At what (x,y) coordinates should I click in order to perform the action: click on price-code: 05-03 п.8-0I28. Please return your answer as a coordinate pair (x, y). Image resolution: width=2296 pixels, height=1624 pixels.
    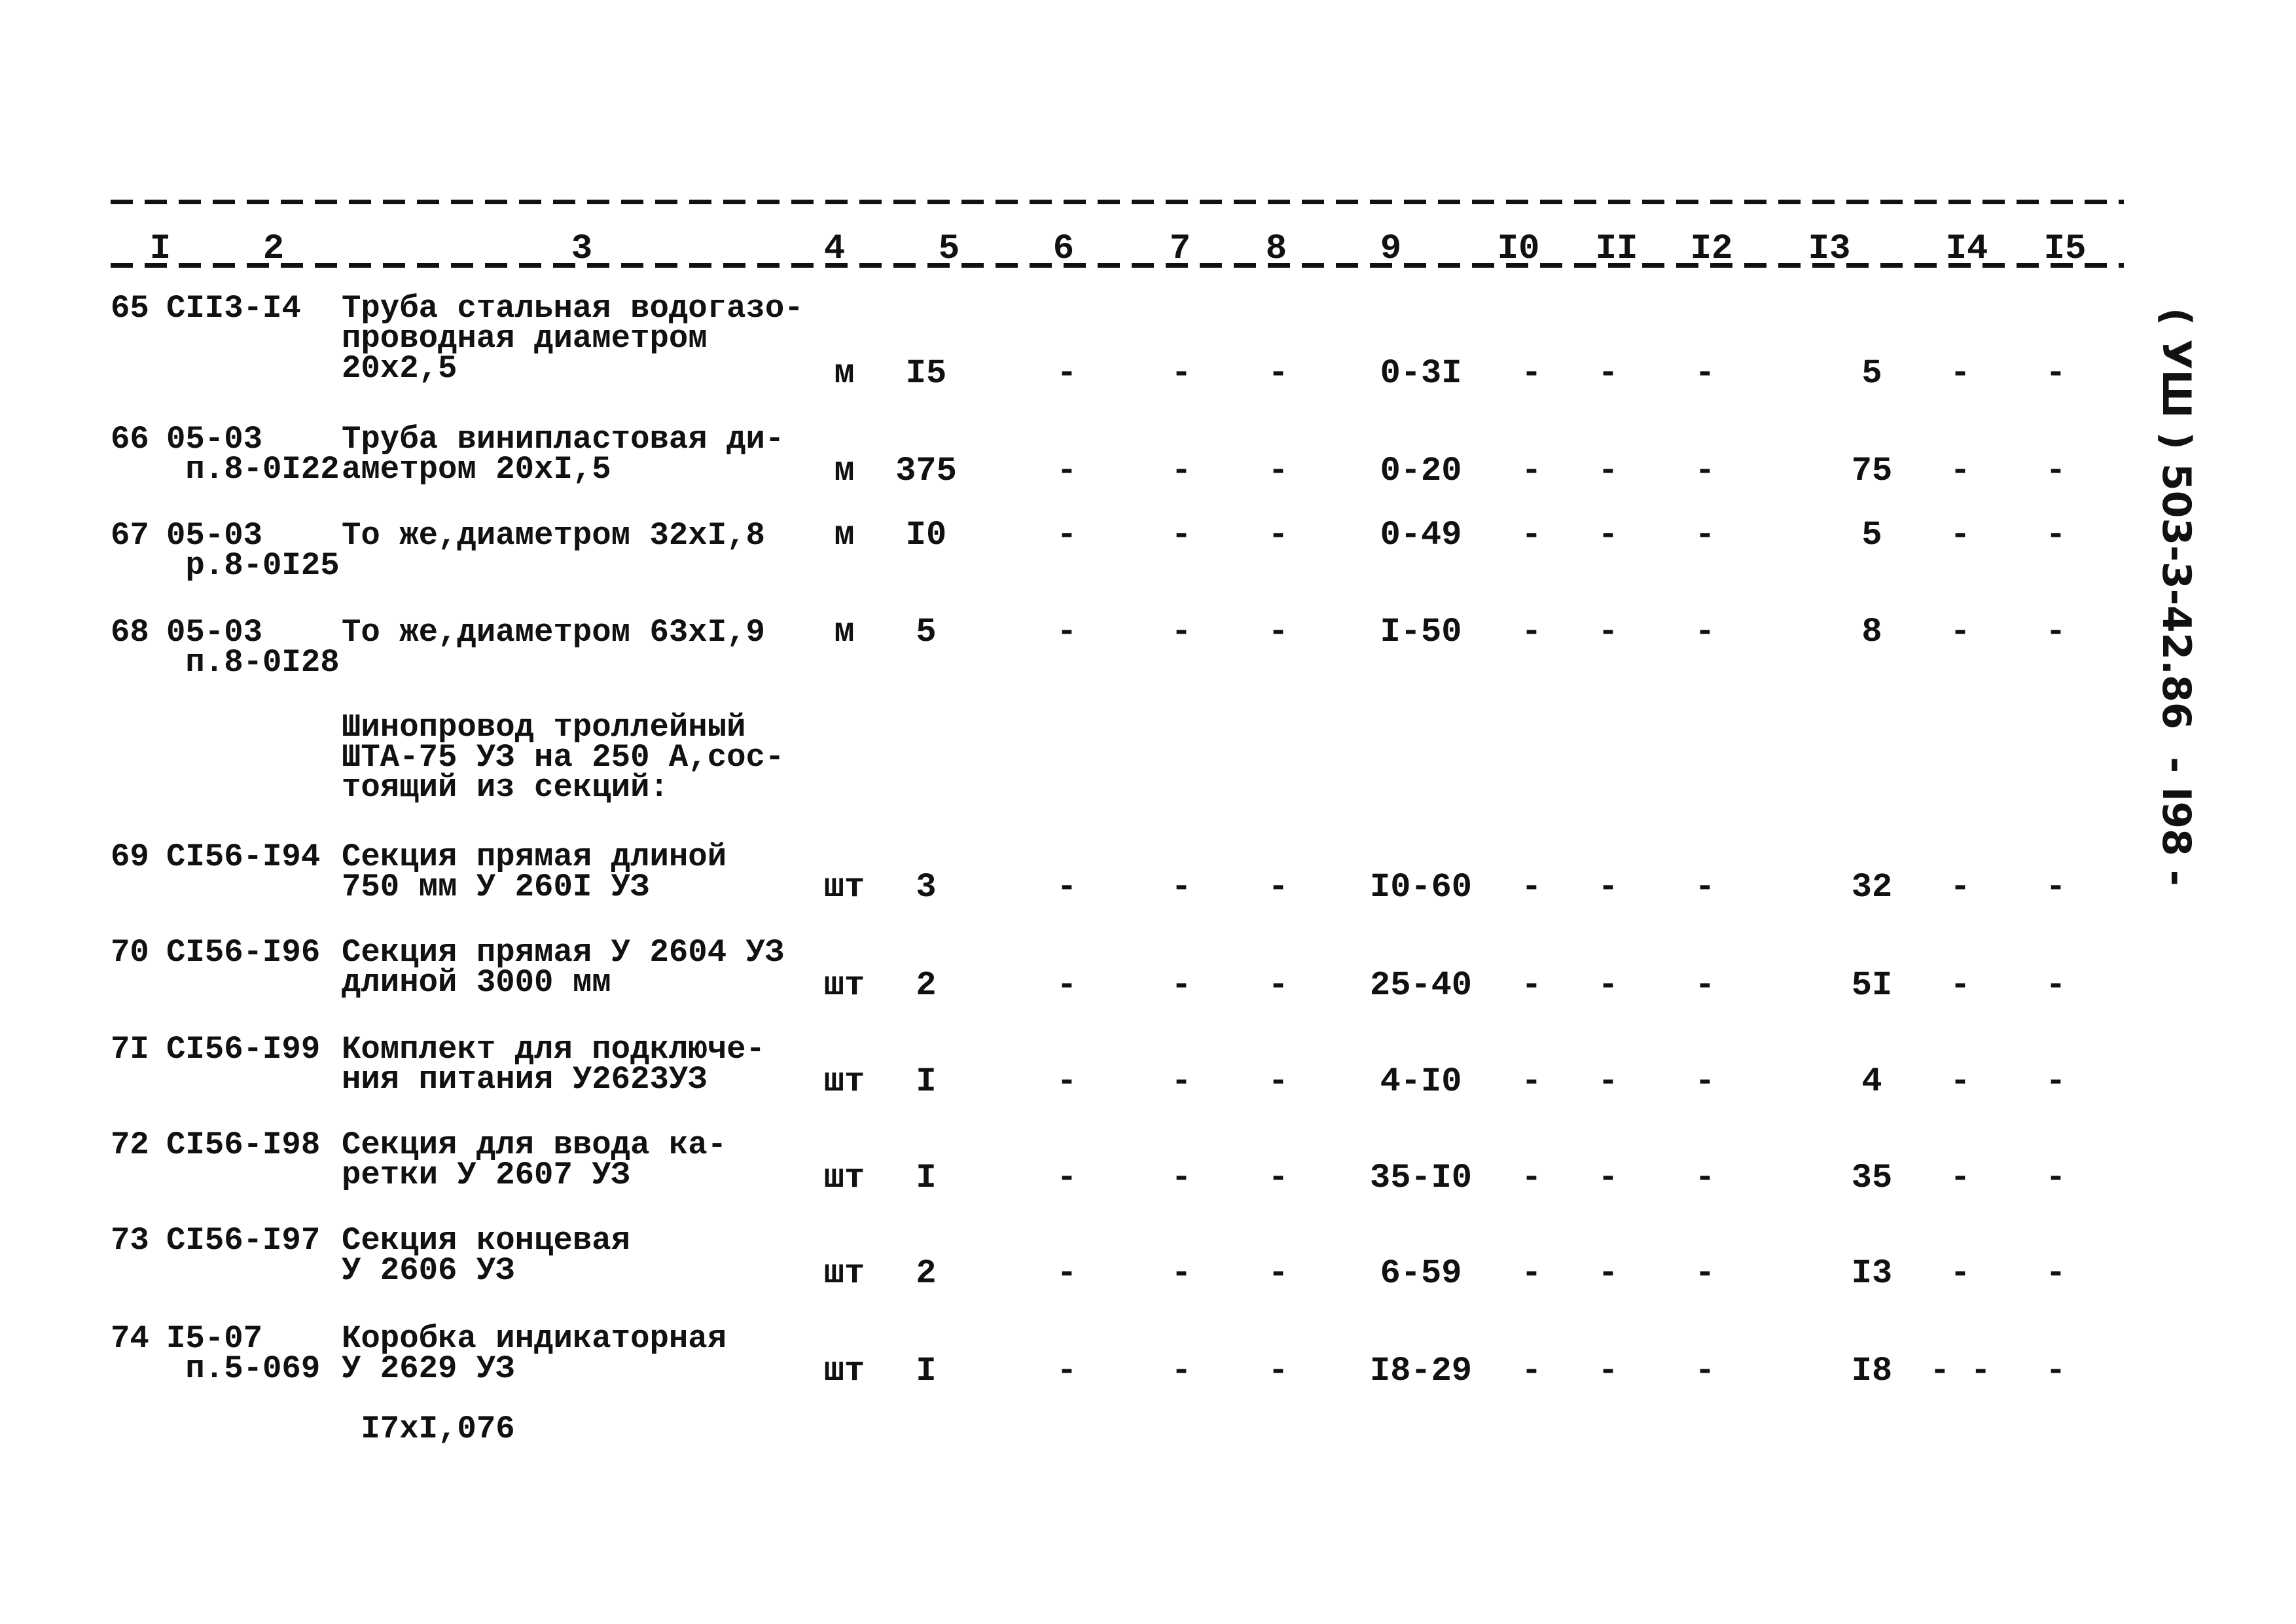
    Looking at the image, I should click on (253, 647).